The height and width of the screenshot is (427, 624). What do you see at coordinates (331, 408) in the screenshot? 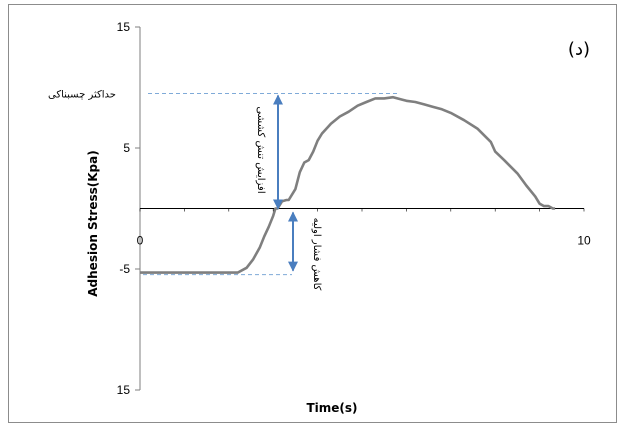
I see `x-axis-title: Time(s)` at bounding box center [331, 408].